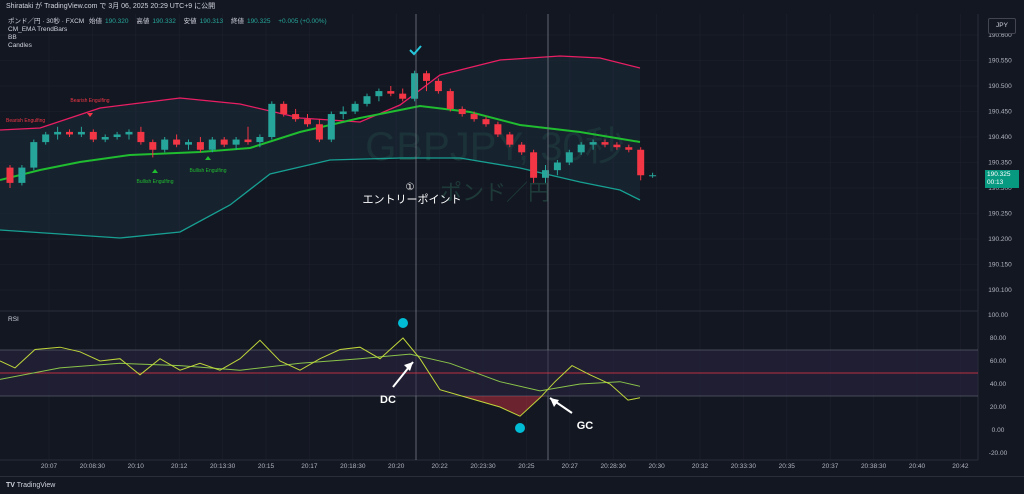 The width and height of the screenshot is (1024, 494). Describe the element at coordinates (320, 142) in the screenshot. I see `ema-line` at that location.